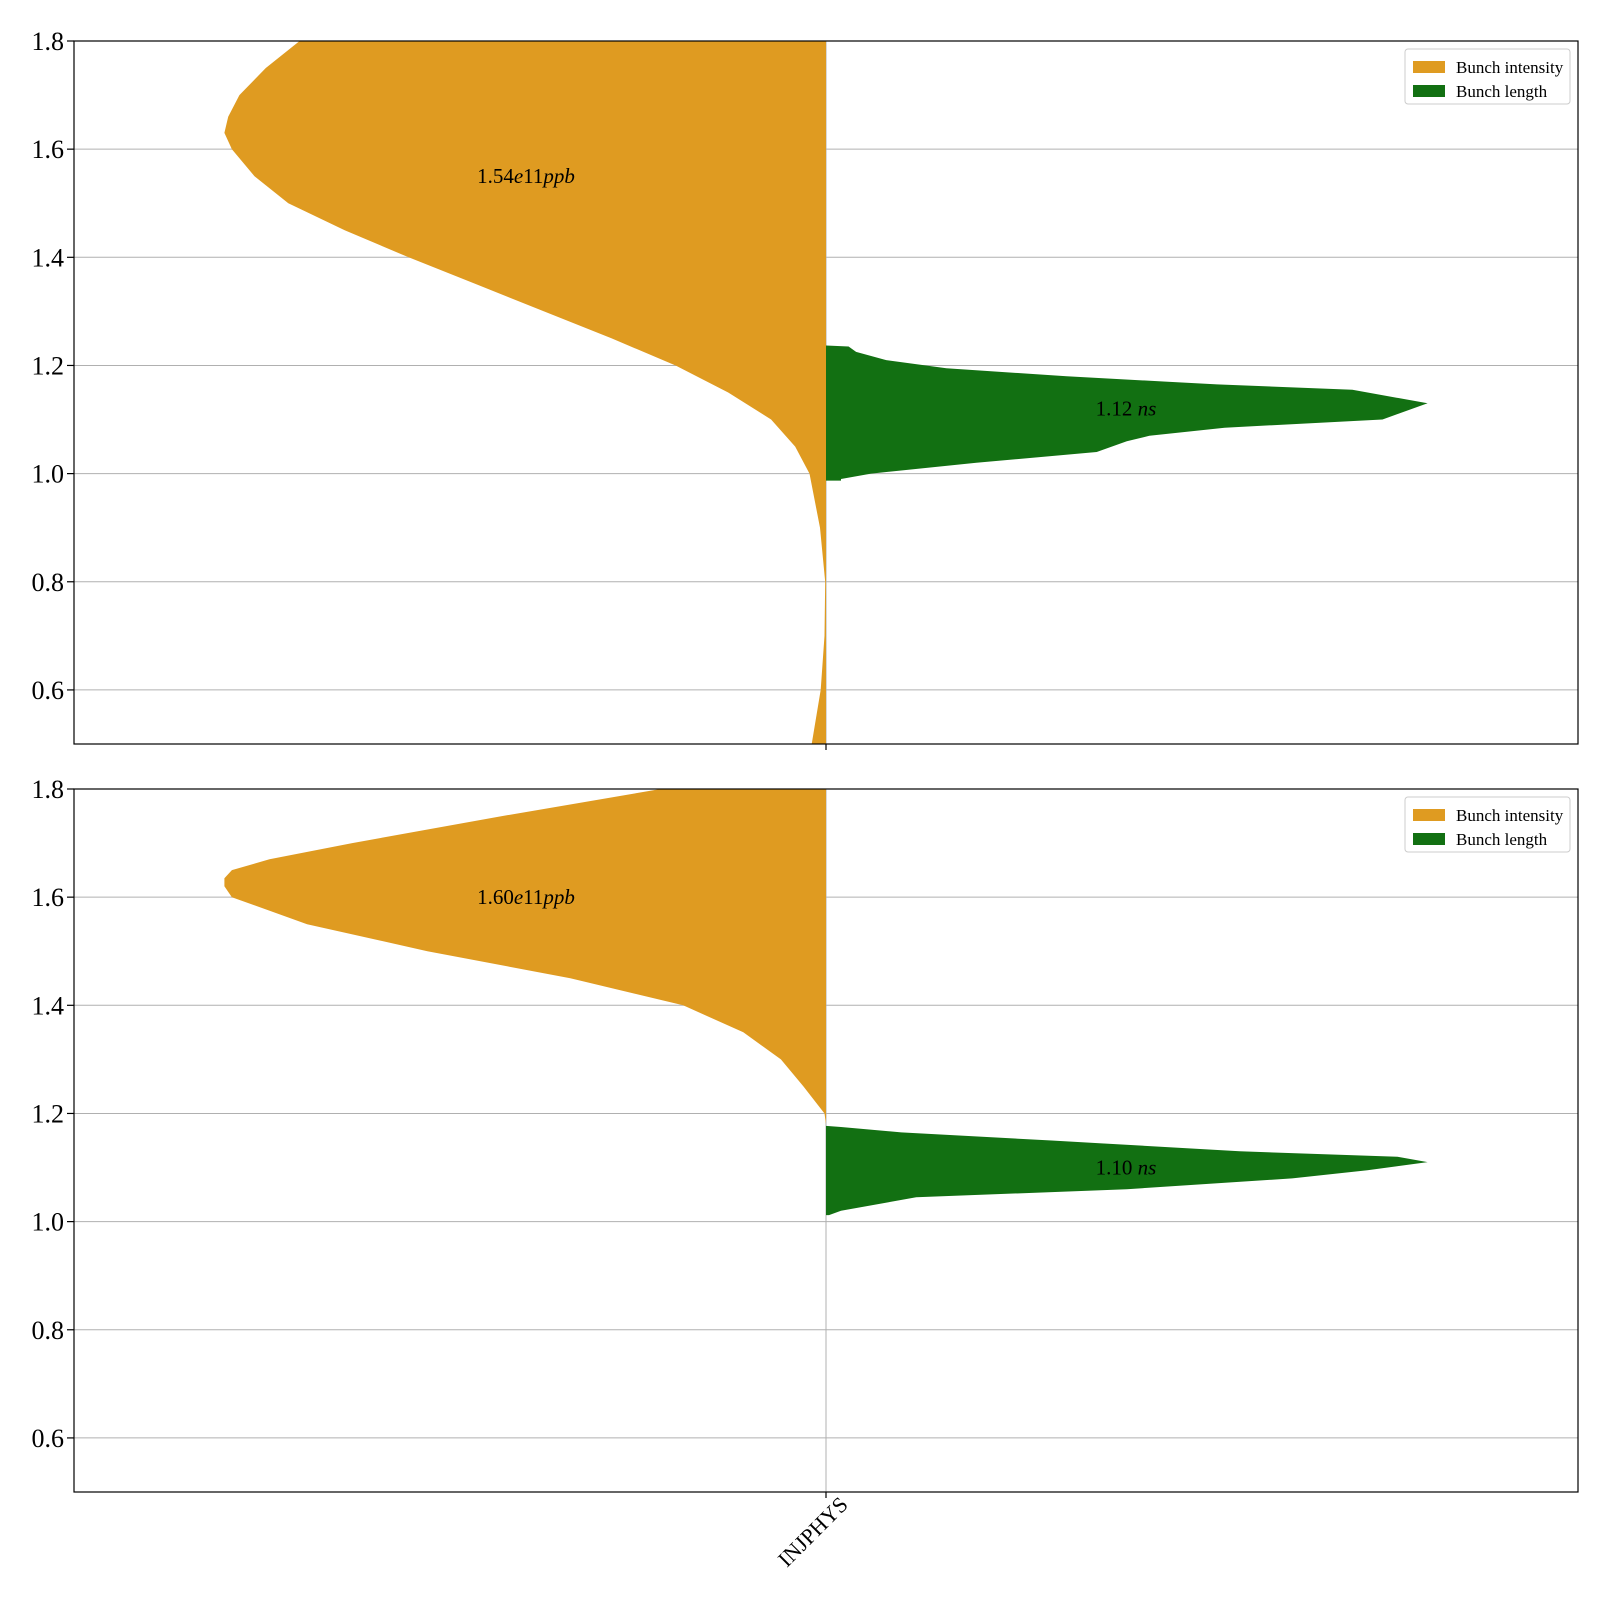  What do you see at coordinates (526, 897) in the screenshot?
I see `median-label-bunch-intensity: 1.60e11ppb` at bounding box center [526, 897].